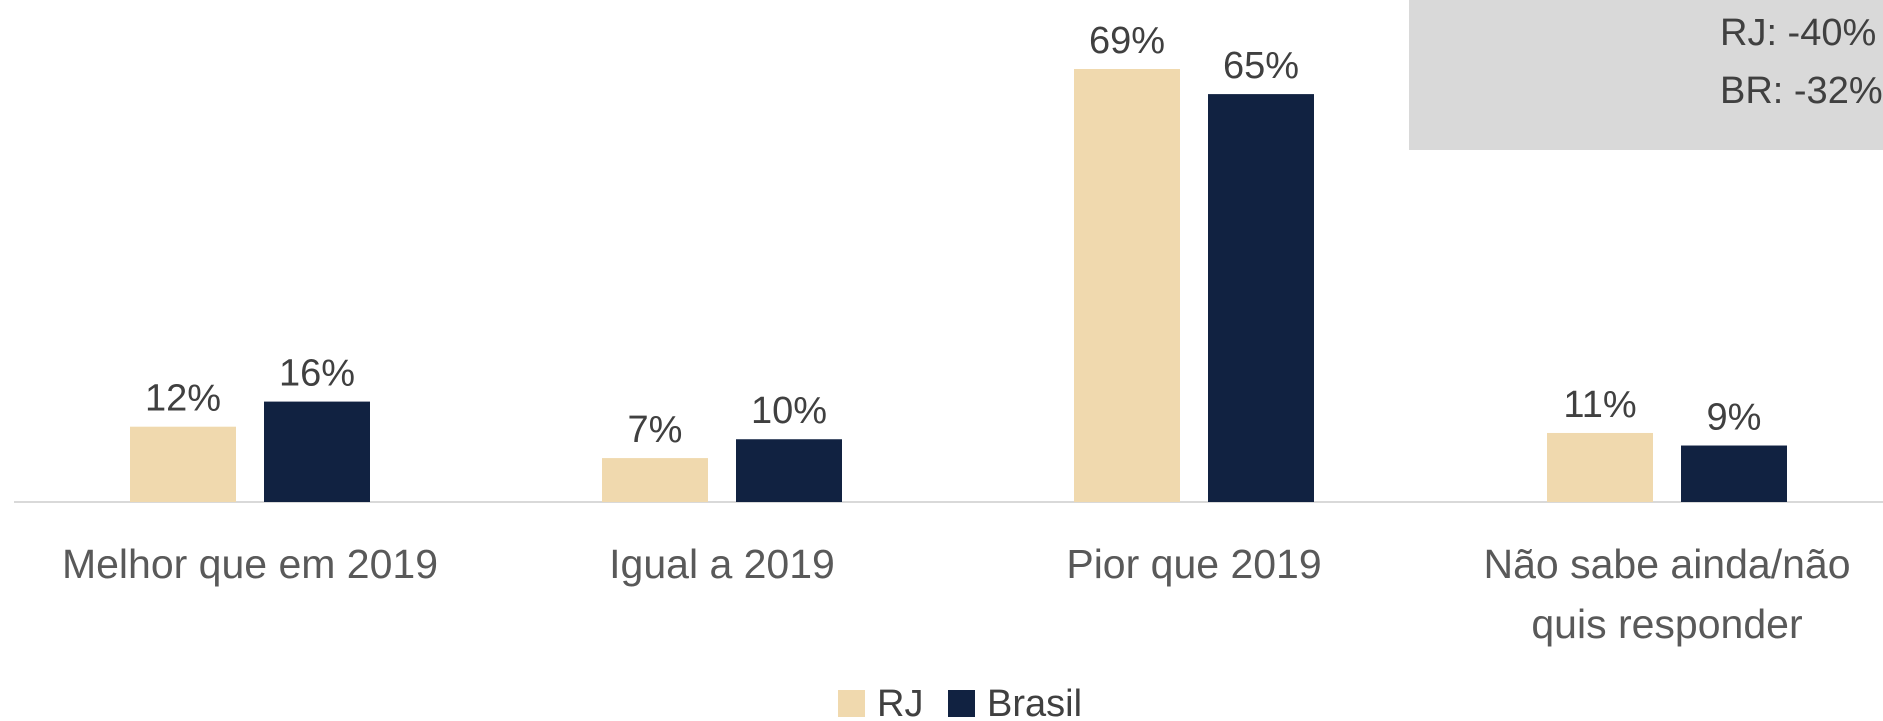 The height and width of the screenshot is (721, 1883). What do you see at coordinates (1034, 702) in the screenshot?
I see `legend-label: Brasil` at bounding box center [1034, 702].